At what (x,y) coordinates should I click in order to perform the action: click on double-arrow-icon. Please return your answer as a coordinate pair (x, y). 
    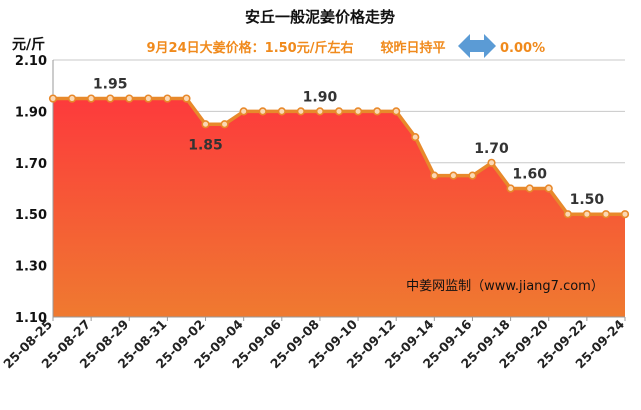
    Looking at the image, I should click on (477, 46).